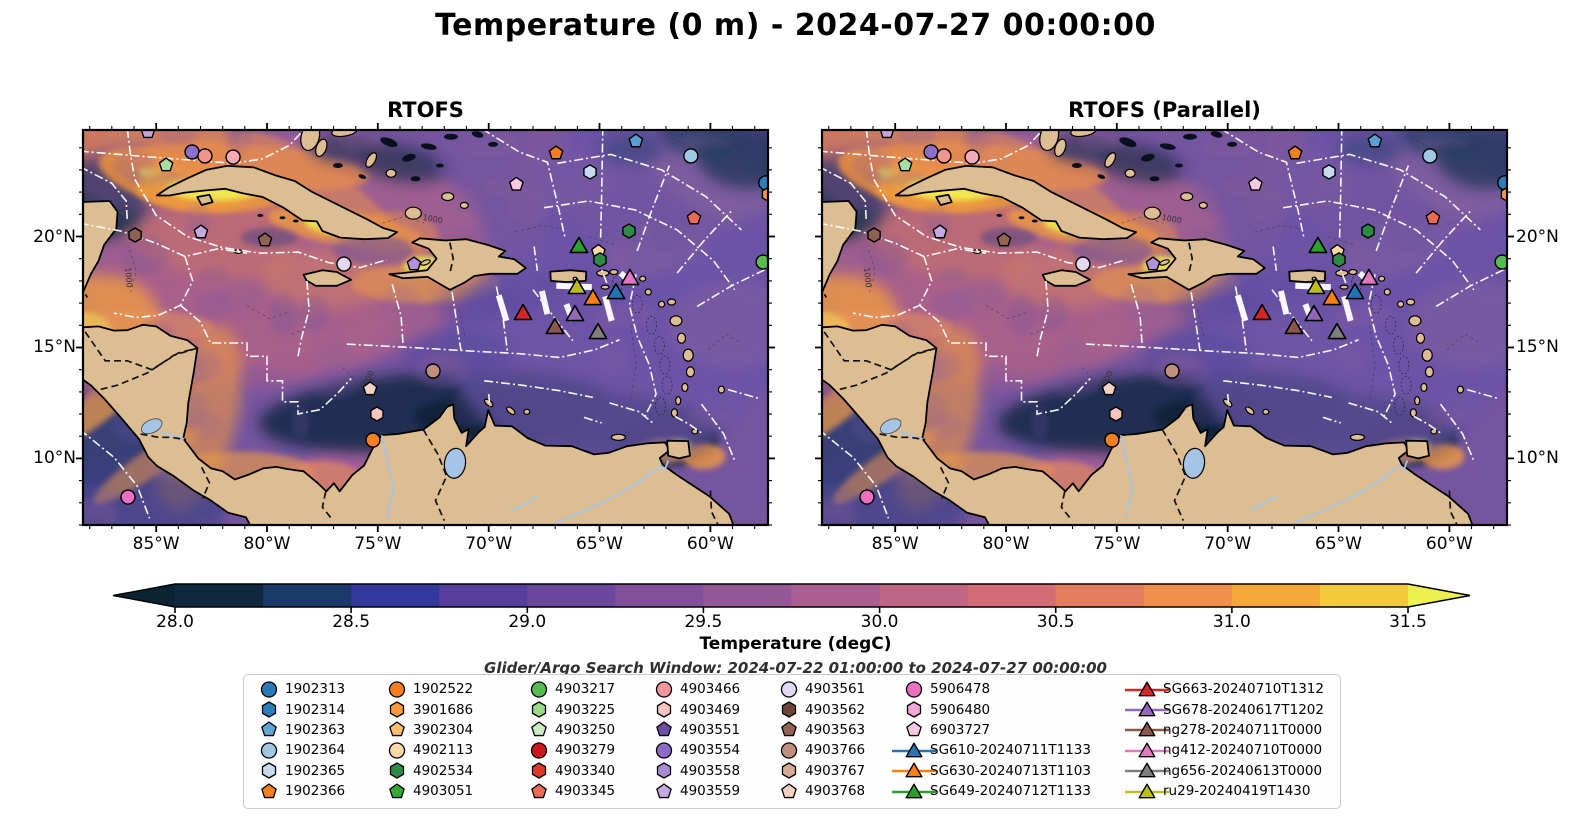  What do you see at coordinates (914, 750) in the screenshot?
I see `glider-legend-swatch` at bounding box center [914, 750].